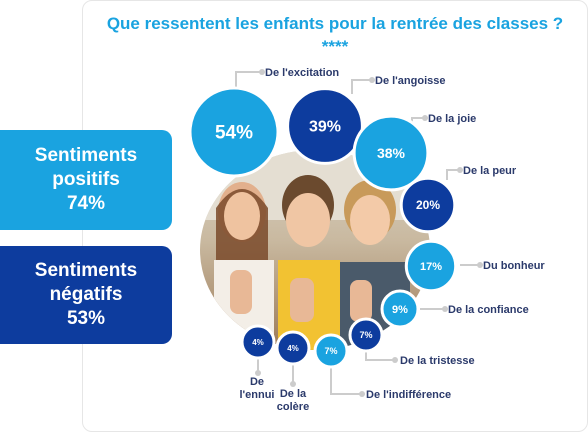 The height and width of the screenshot is (432, 588). I want to click on leader-dot-de-la-tristesse, so click(395, 360).